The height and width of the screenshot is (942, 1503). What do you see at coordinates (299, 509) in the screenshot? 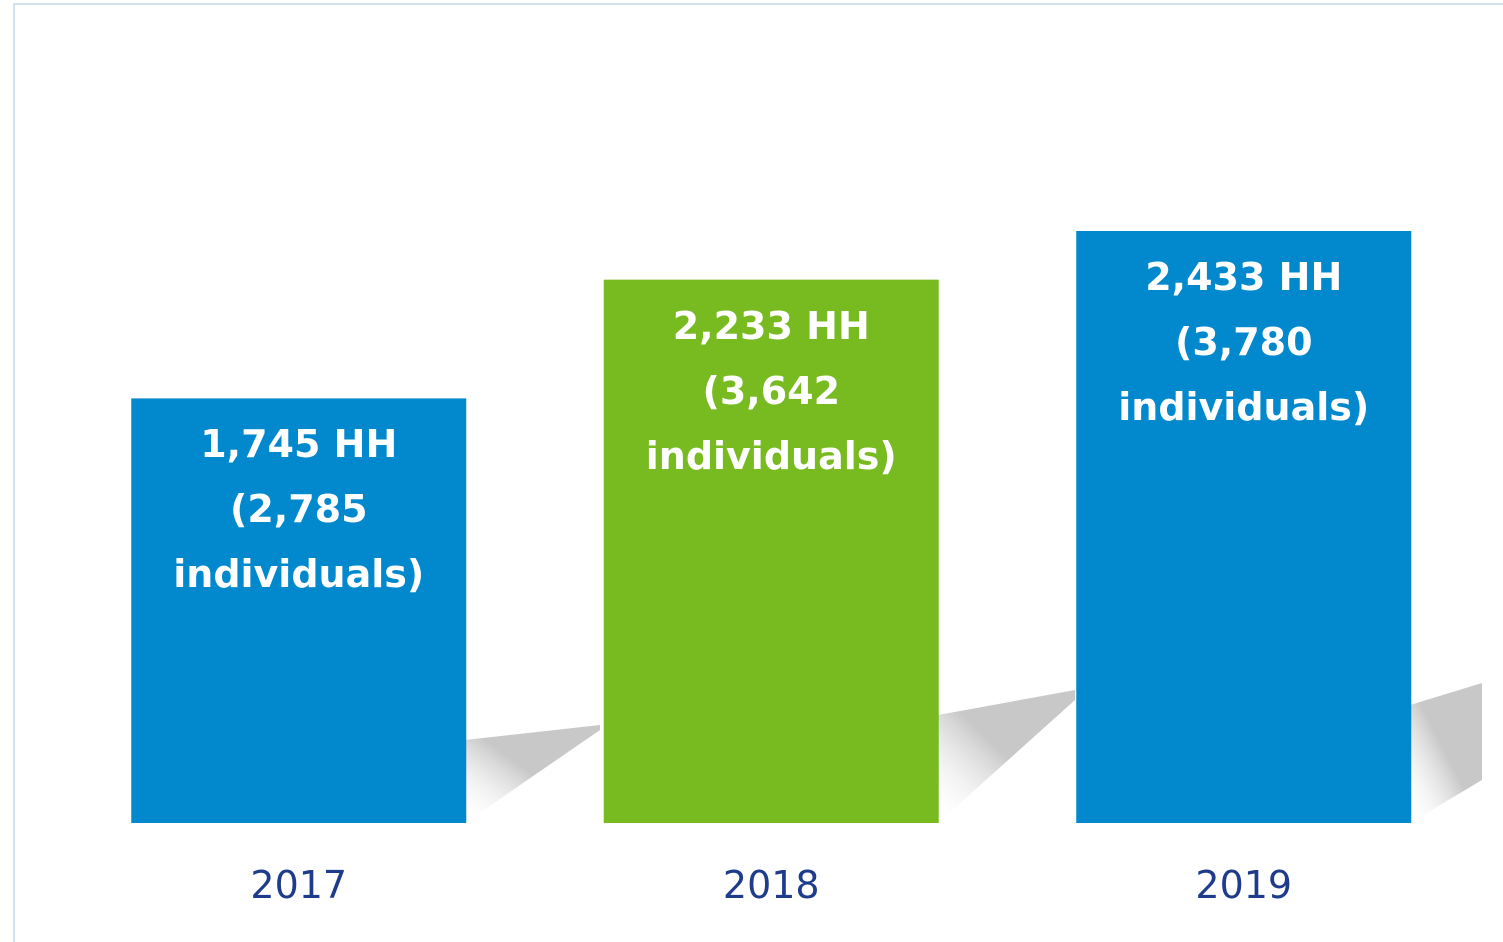
I see `data-label: 1,745 HH (2,785 individuals)` at bounding box center [299, 509].